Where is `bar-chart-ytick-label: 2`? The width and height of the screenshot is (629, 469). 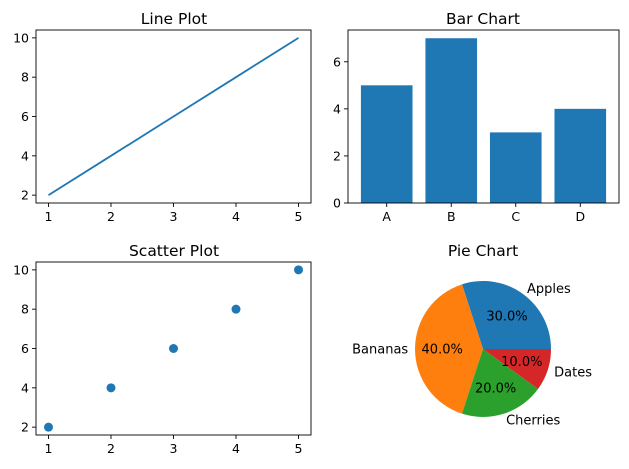
bar-chart-ytick-label: 2 is located at coordinates (337, 155).